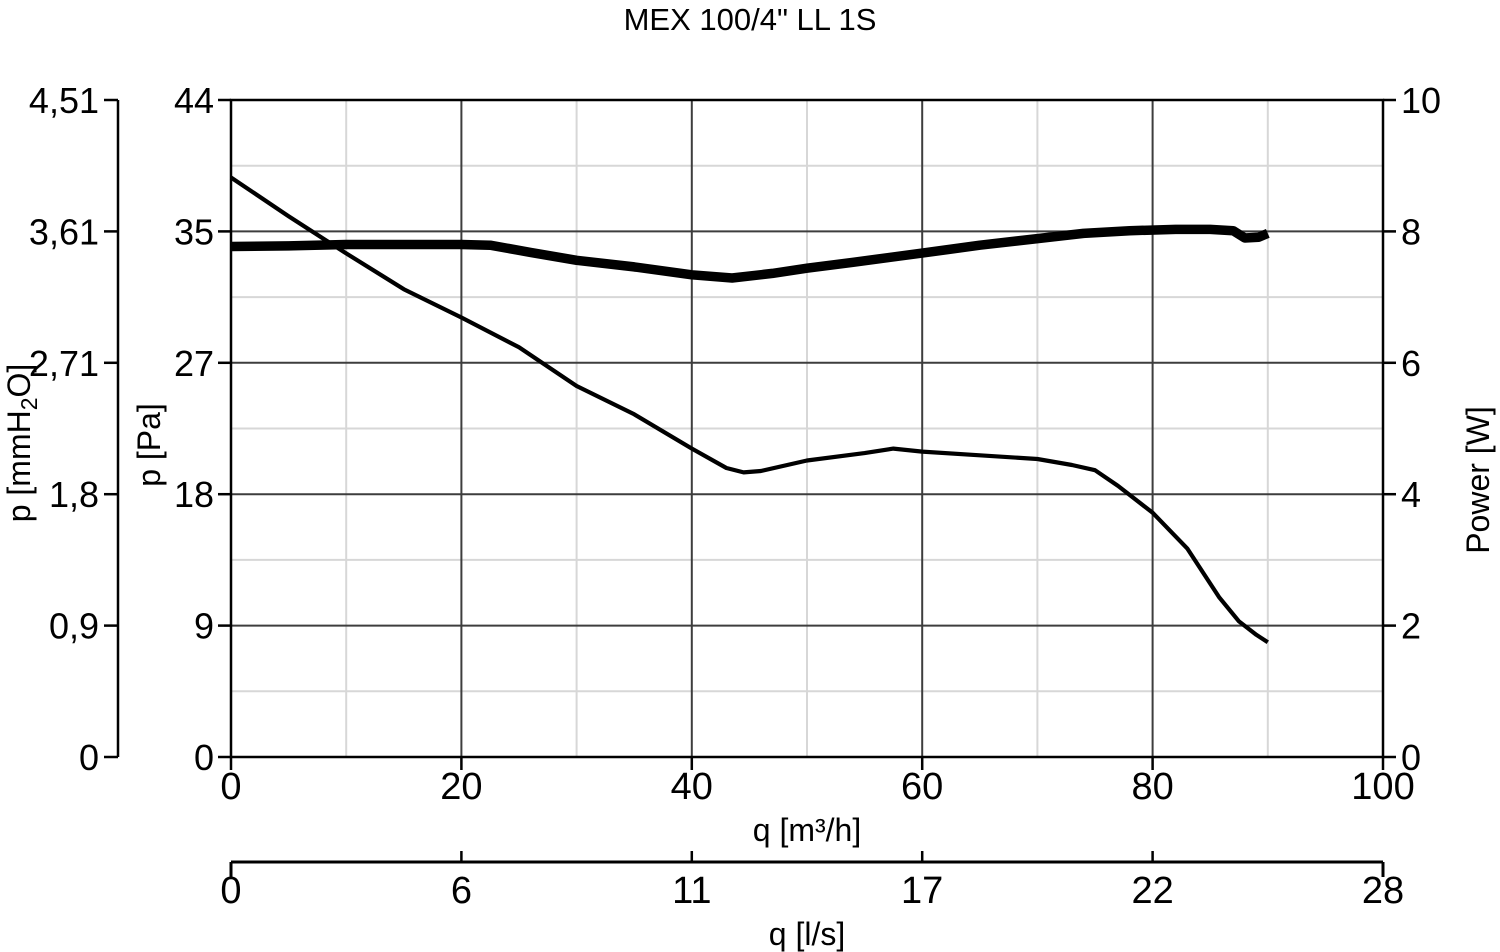 The image size is (1500, 952). What do you see at coordinates (1421, 100) in the screenshot?
I see `power-tick-label: 10` at bounding box center [1421, 100].